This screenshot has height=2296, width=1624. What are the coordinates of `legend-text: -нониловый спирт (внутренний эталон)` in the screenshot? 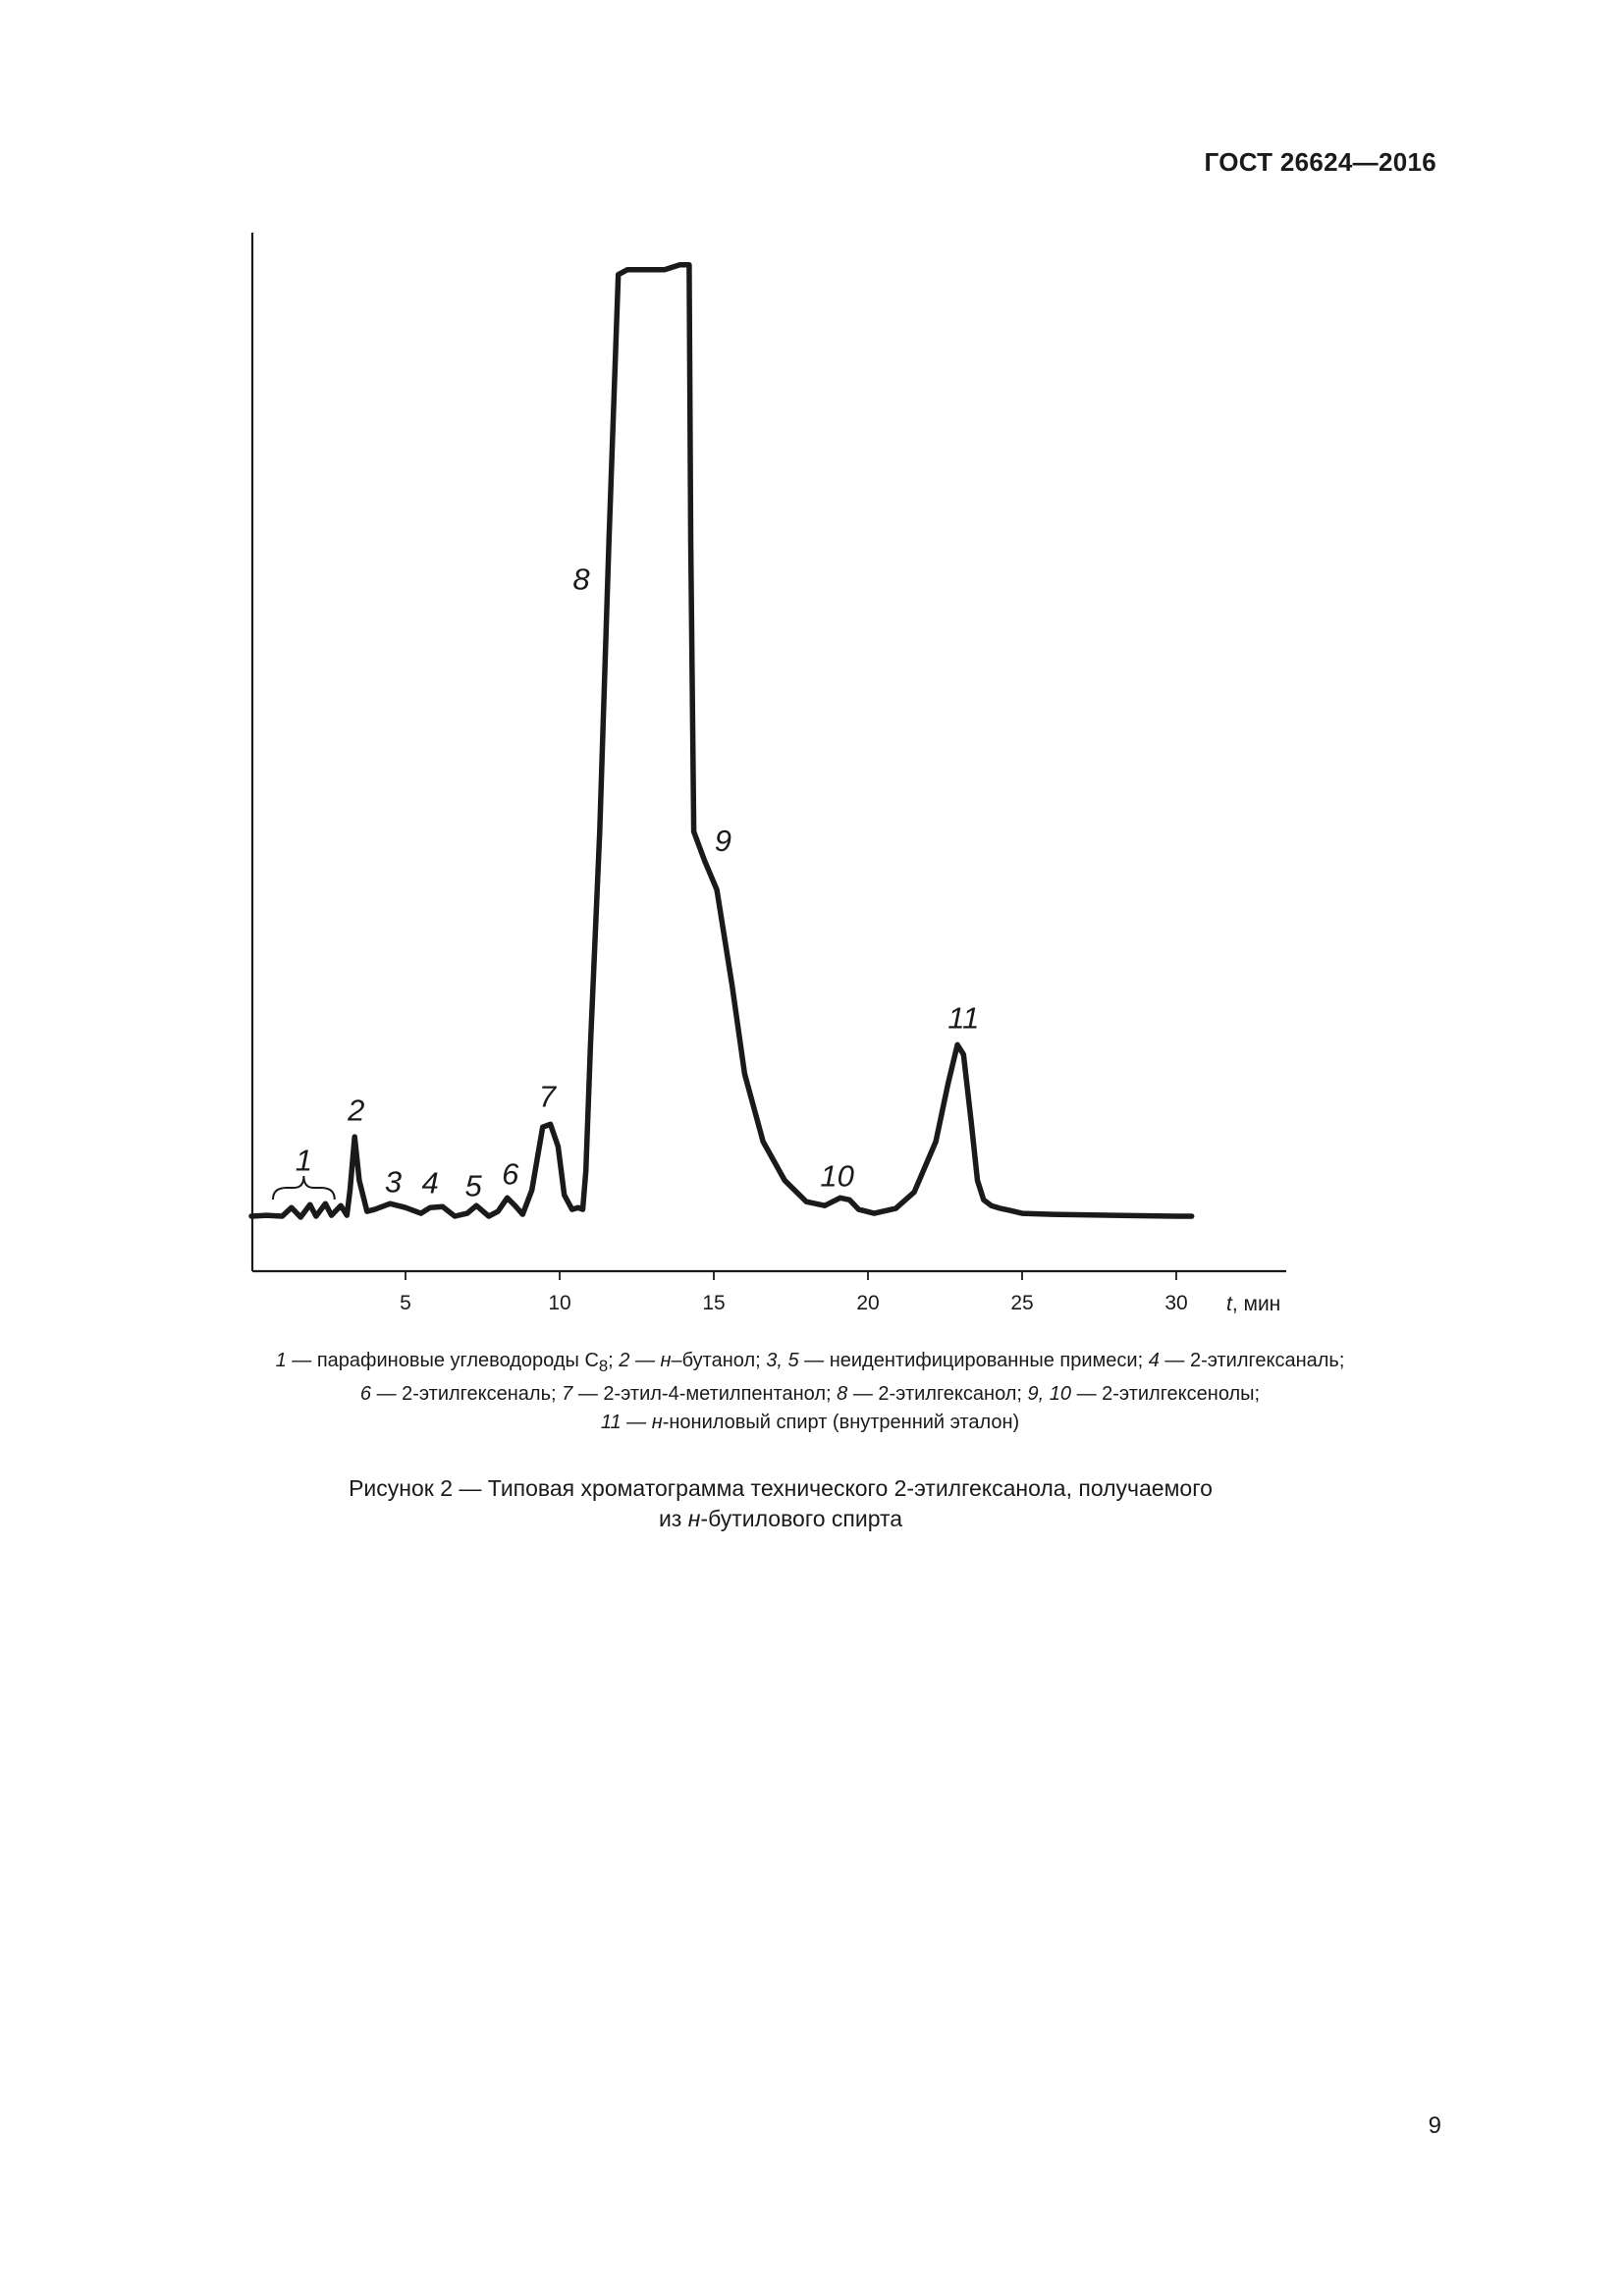 It's located at (841, 1422).